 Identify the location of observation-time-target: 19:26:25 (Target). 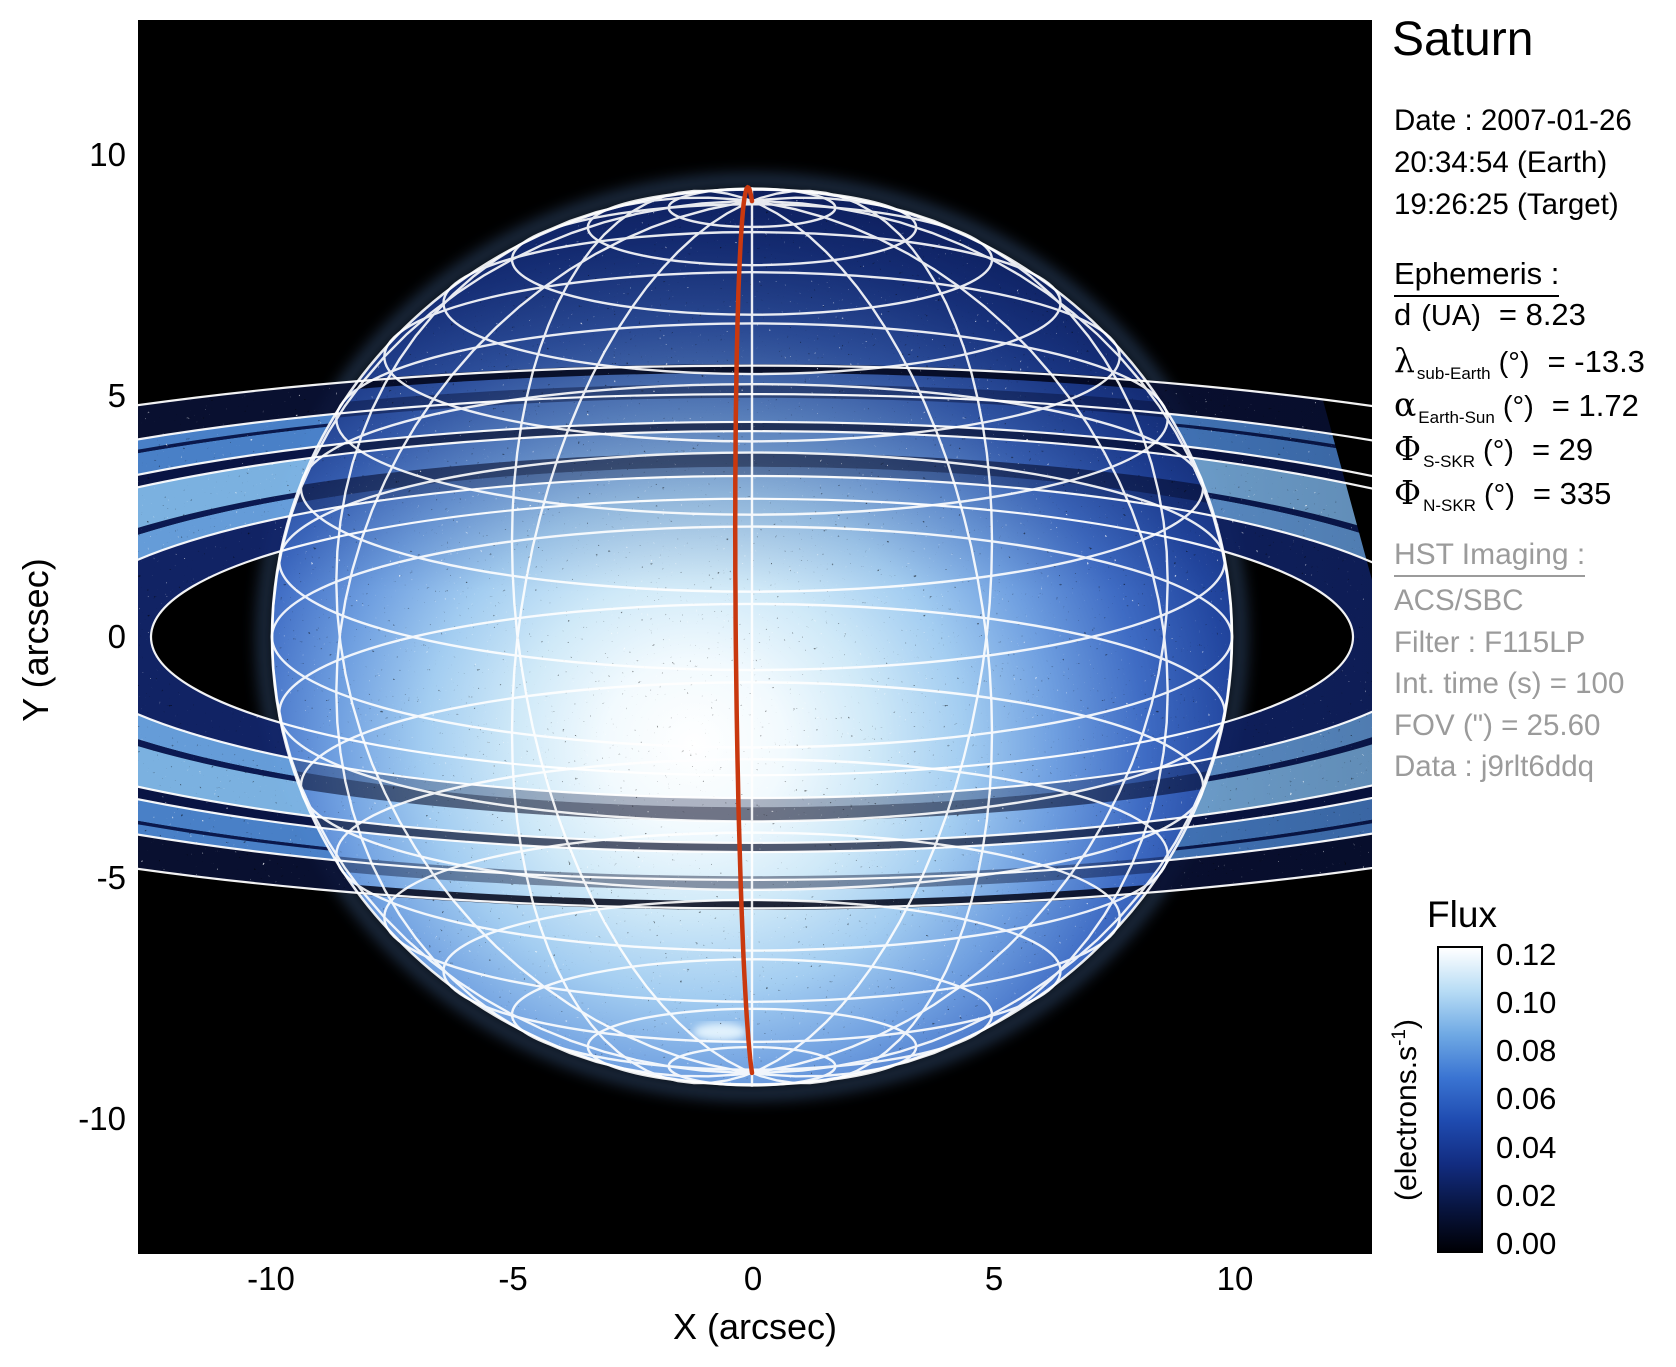
(1506, 204).